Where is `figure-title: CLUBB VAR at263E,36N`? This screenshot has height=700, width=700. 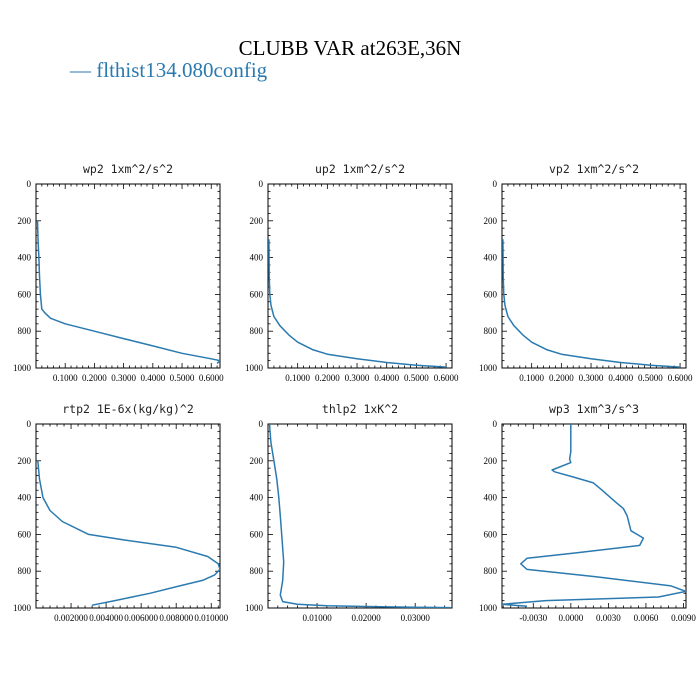
figure-title: CLUBB VAR at263E,36N is located at coordinates (350, 48).